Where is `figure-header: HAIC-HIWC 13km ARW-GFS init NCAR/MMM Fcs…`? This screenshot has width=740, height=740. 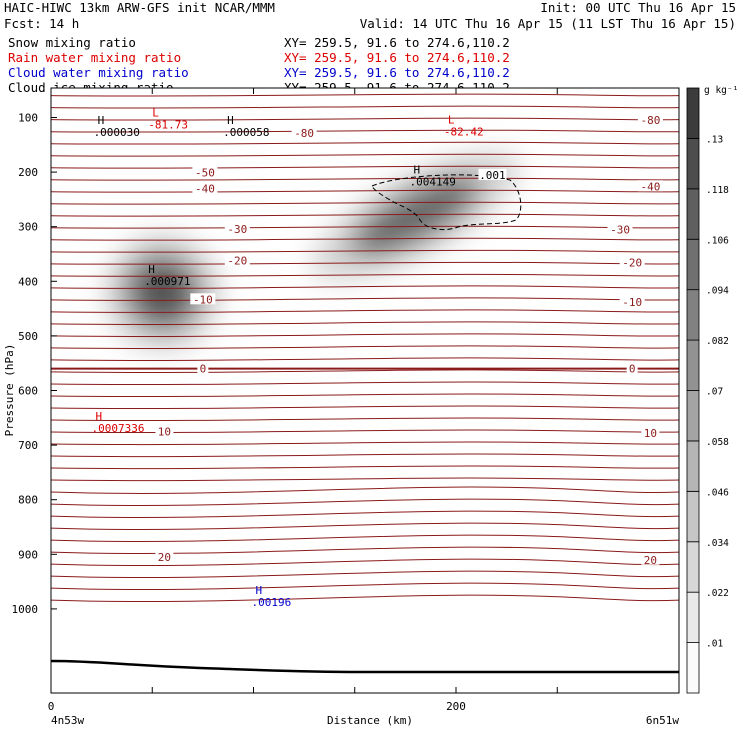
figure-header: HAIC-HIWC 13km ARW-GFS init NCAR/MMM Fcs… is located at coordinates (370, 47).